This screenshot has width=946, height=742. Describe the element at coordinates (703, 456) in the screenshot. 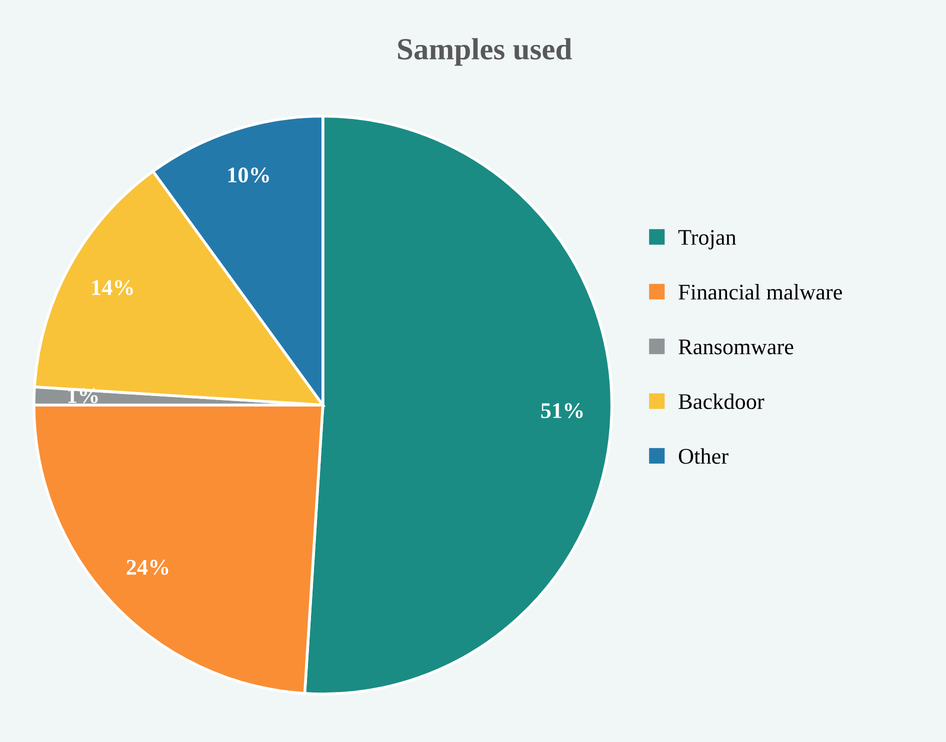

I see `legend-label: Other` at that location.